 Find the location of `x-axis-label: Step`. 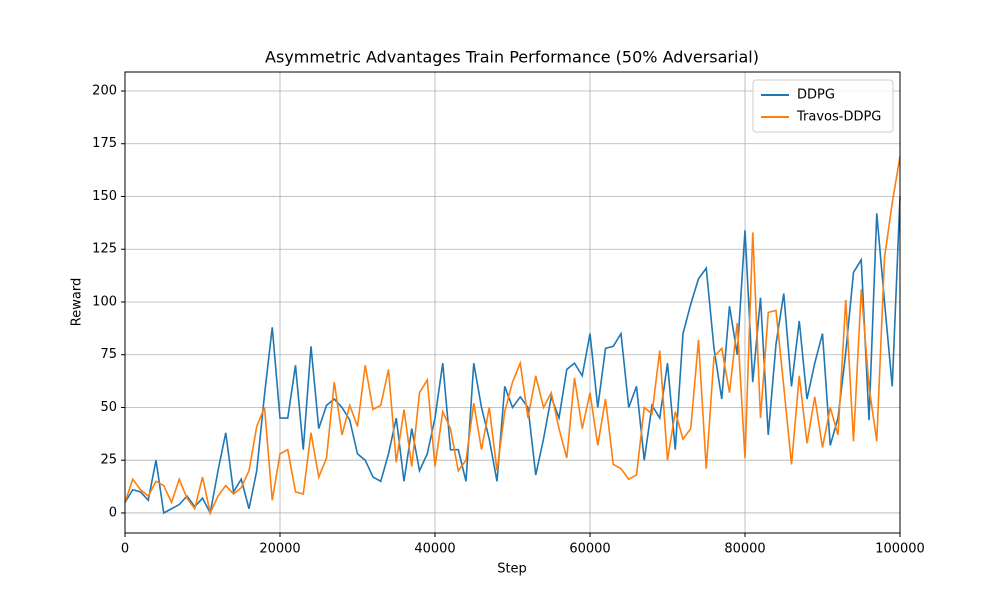

x-axis-label: Step is located at coordinates (512, 569).